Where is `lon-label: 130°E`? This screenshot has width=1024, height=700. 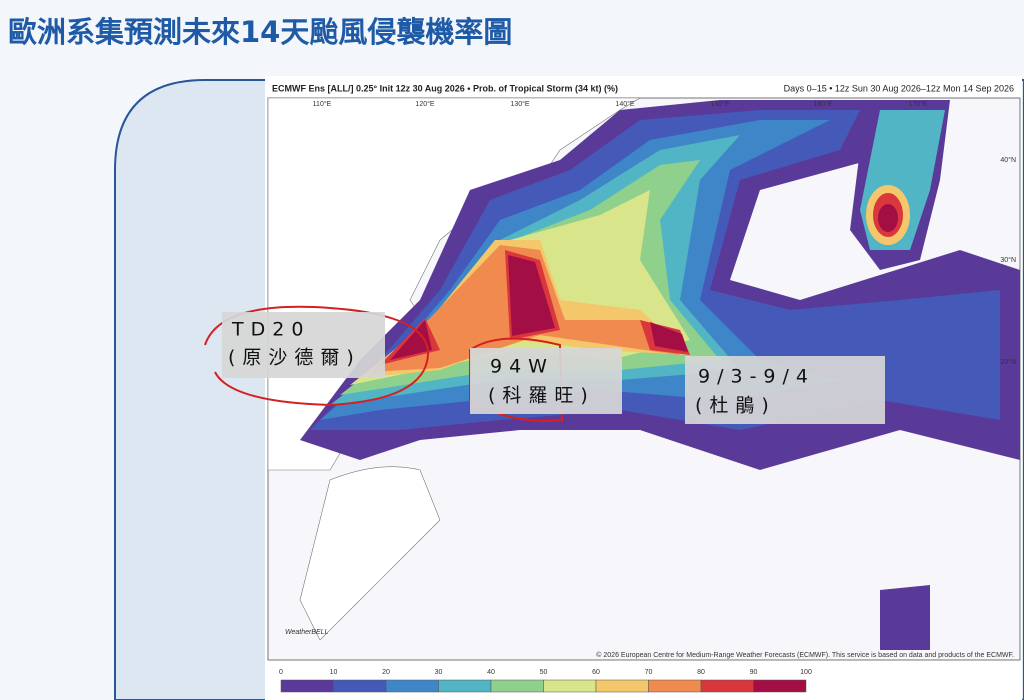 lon-label: 130°E is located at coordinates (519, 104).